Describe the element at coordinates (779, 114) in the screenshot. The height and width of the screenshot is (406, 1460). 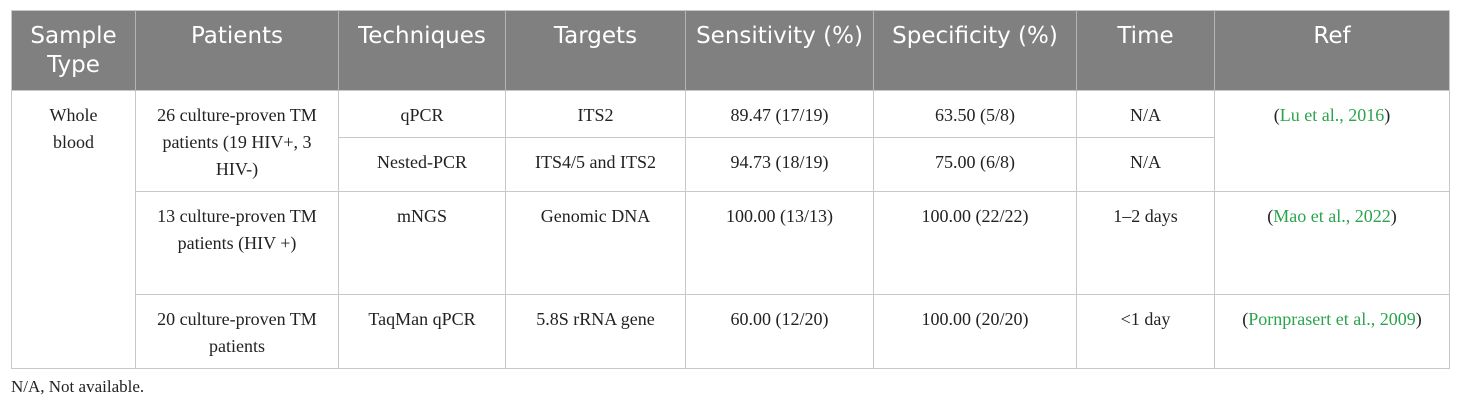
I see `cell-sensitivity: 89.47 (17/19)` at that location.